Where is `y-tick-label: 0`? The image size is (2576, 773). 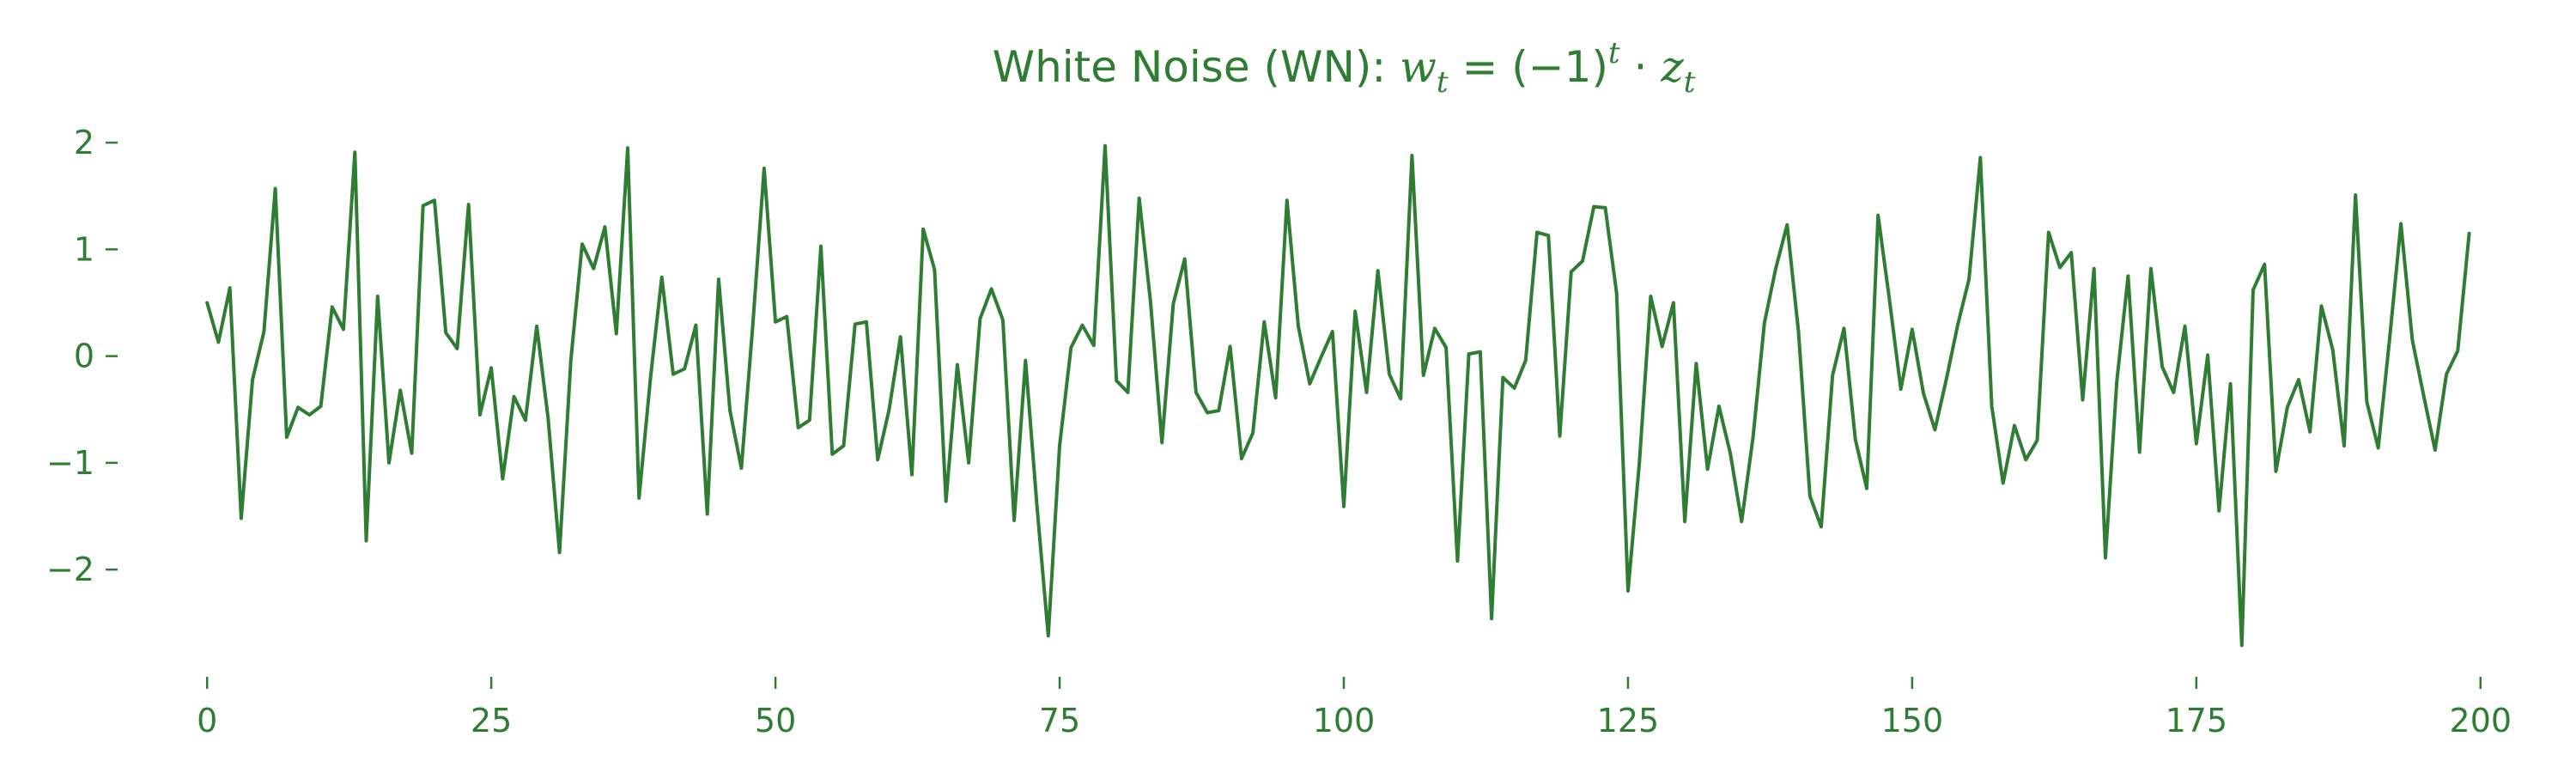
y-tick-label: 0 is located at coordinates (84, 356).